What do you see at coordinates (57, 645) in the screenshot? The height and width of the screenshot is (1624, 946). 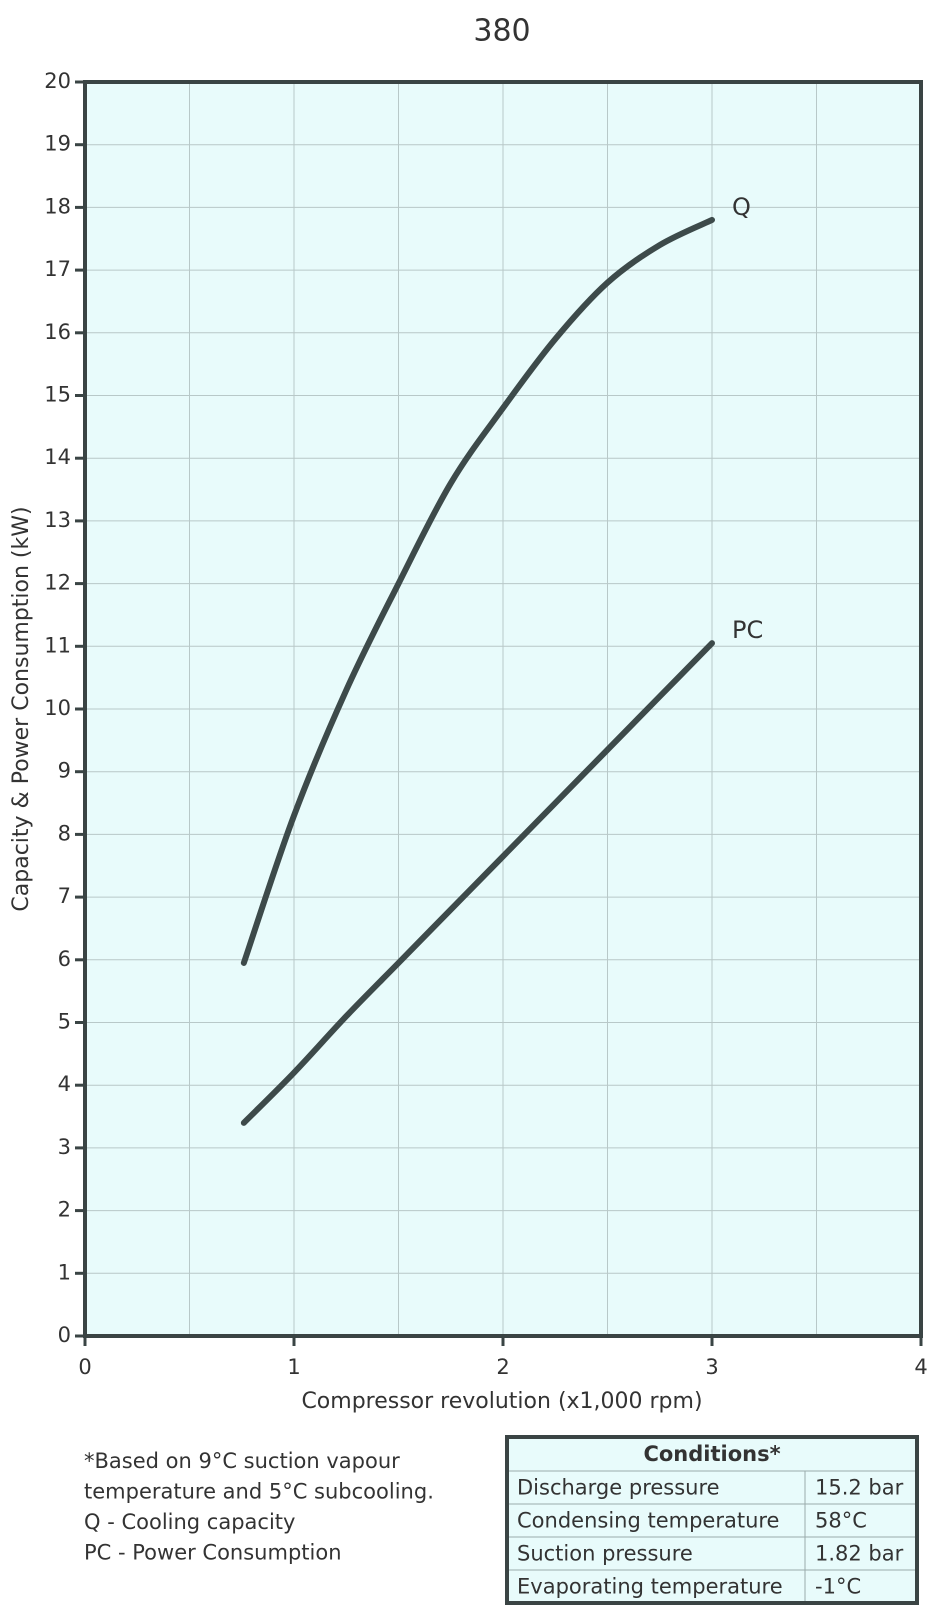 I see `y-tick-label: 11` at bounding box center [57, 645].